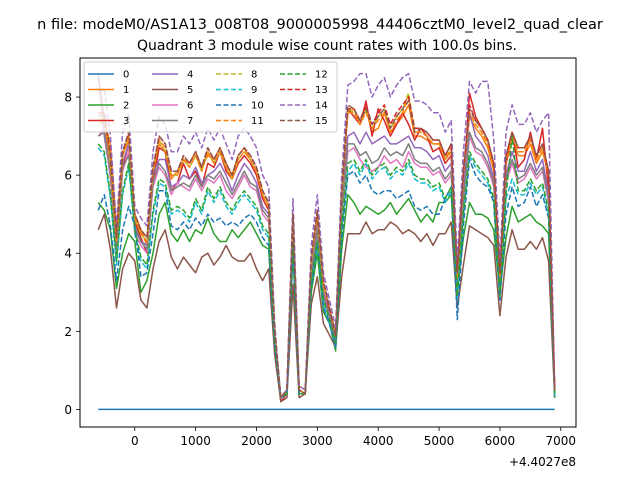 This screenshot has height=484, width=640. I want to click on x-tick-label: 6000, so click(500, 441).